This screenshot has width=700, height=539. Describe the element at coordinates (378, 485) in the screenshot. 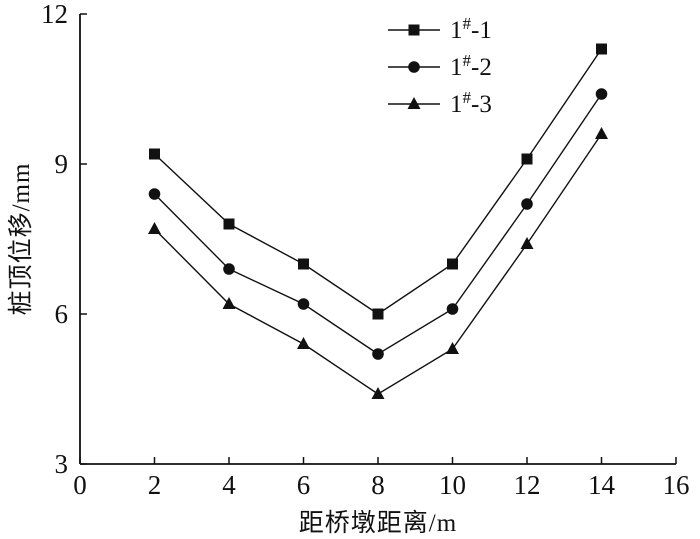

I see `x-tick-label: 8` at that location.